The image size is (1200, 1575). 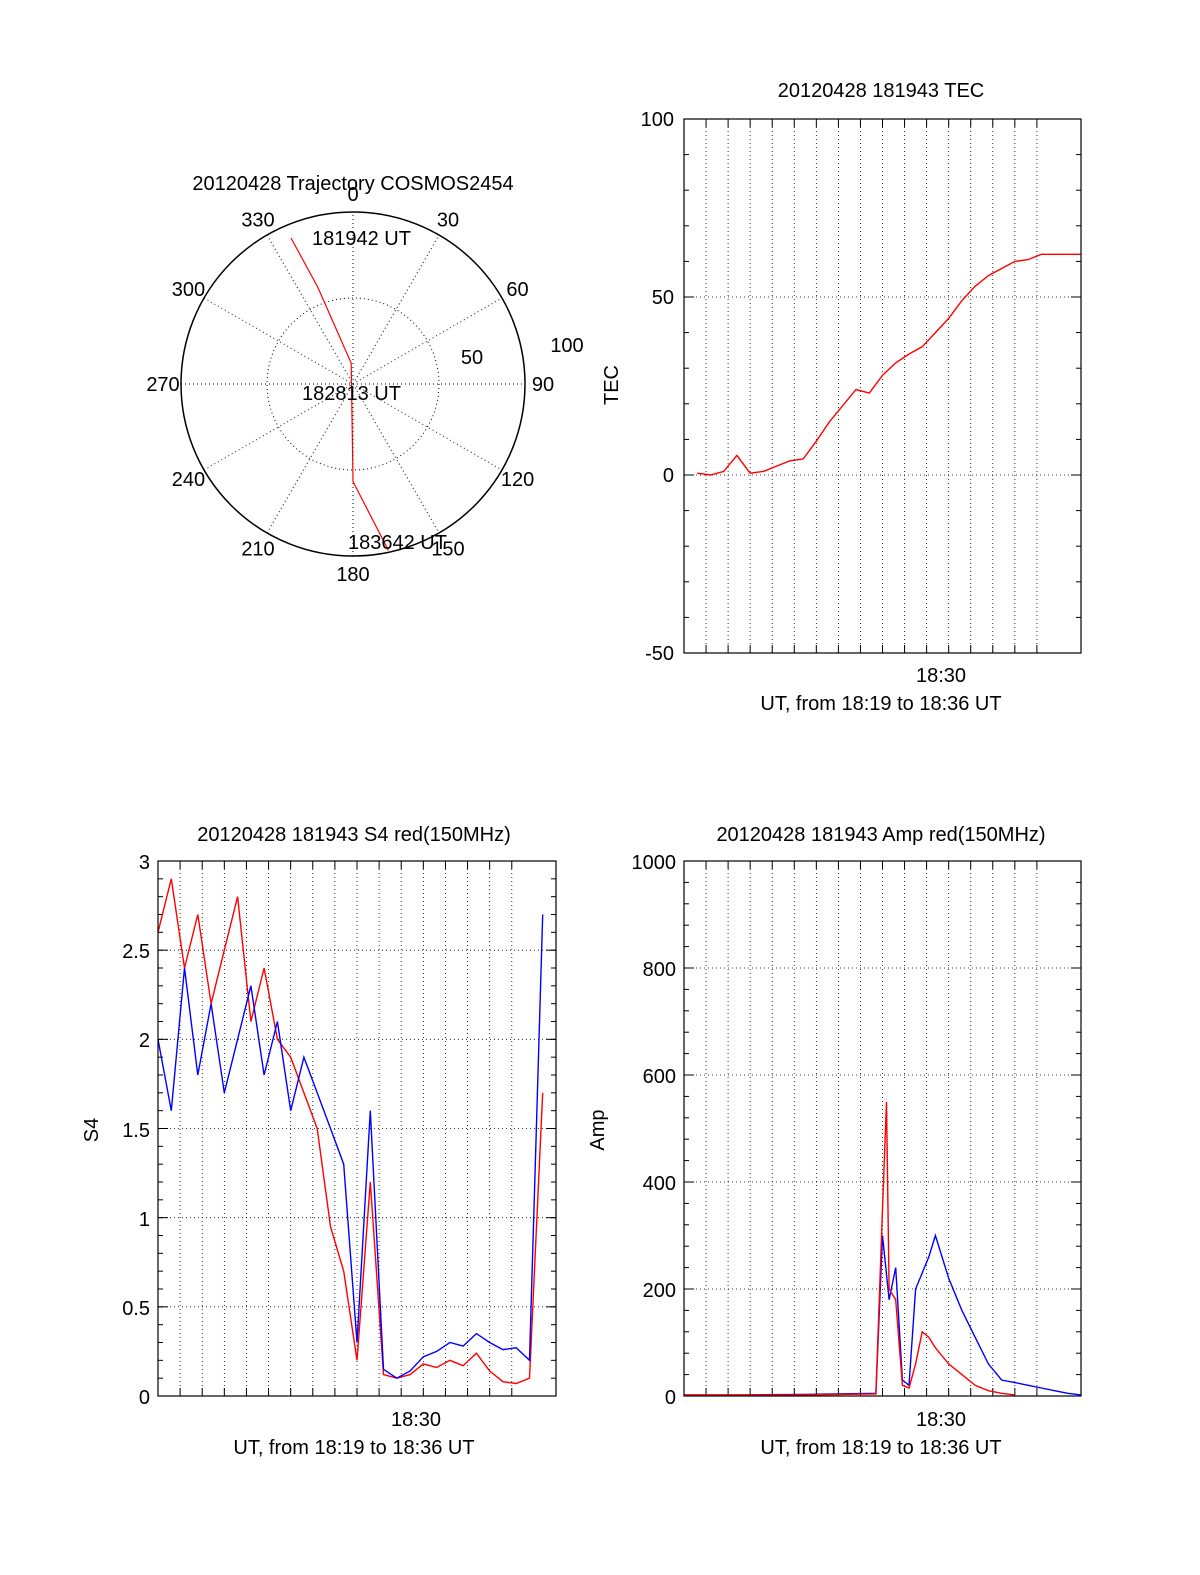 I want to click on s4-ytick-label: 1, so click(x=144, y=1220).